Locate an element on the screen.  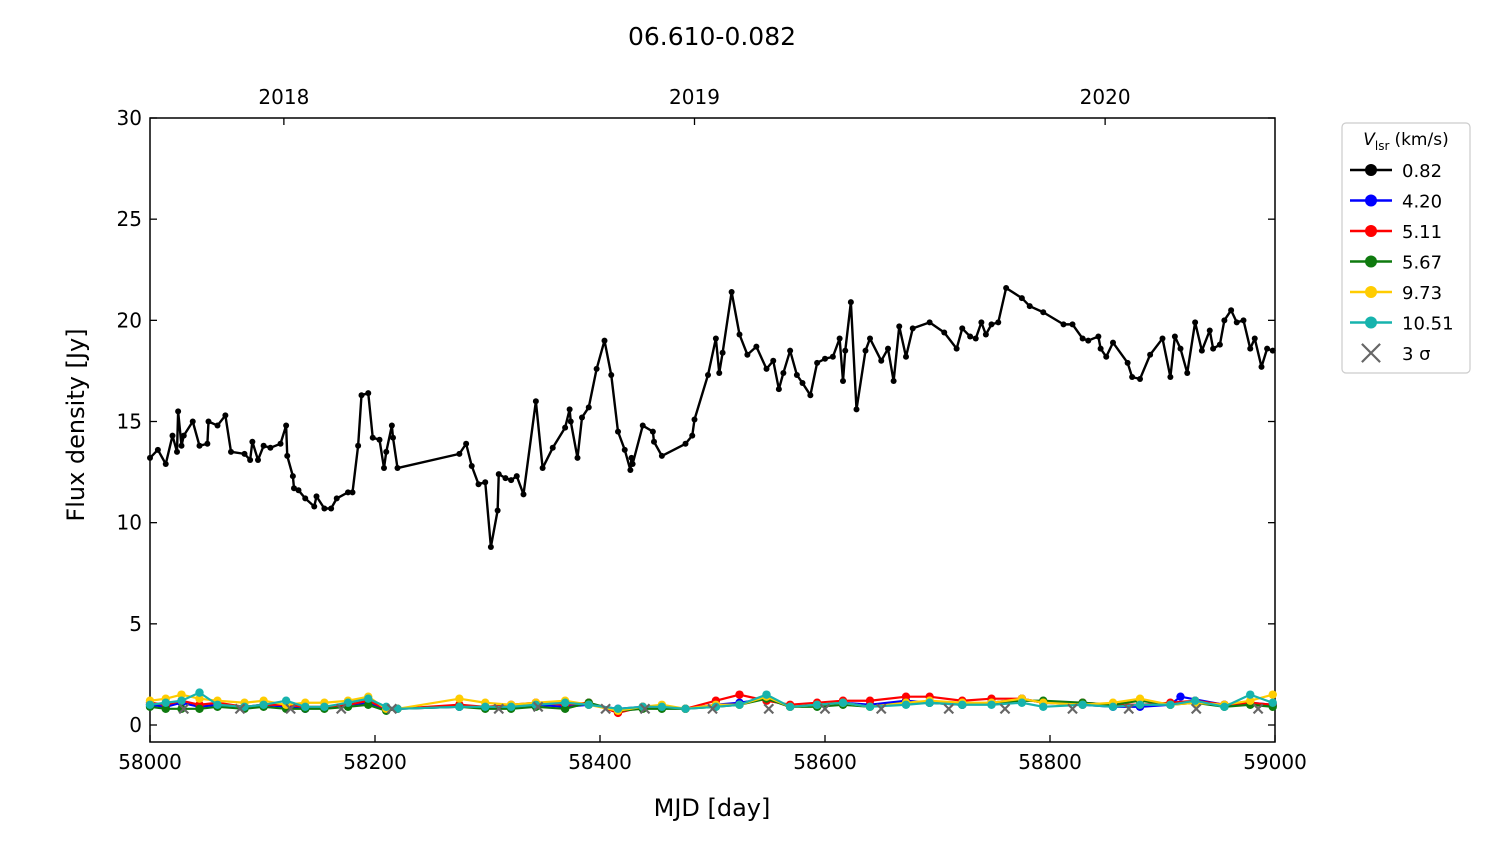
top-x-tick-label: 2019 is located at coordinates (694, 97).